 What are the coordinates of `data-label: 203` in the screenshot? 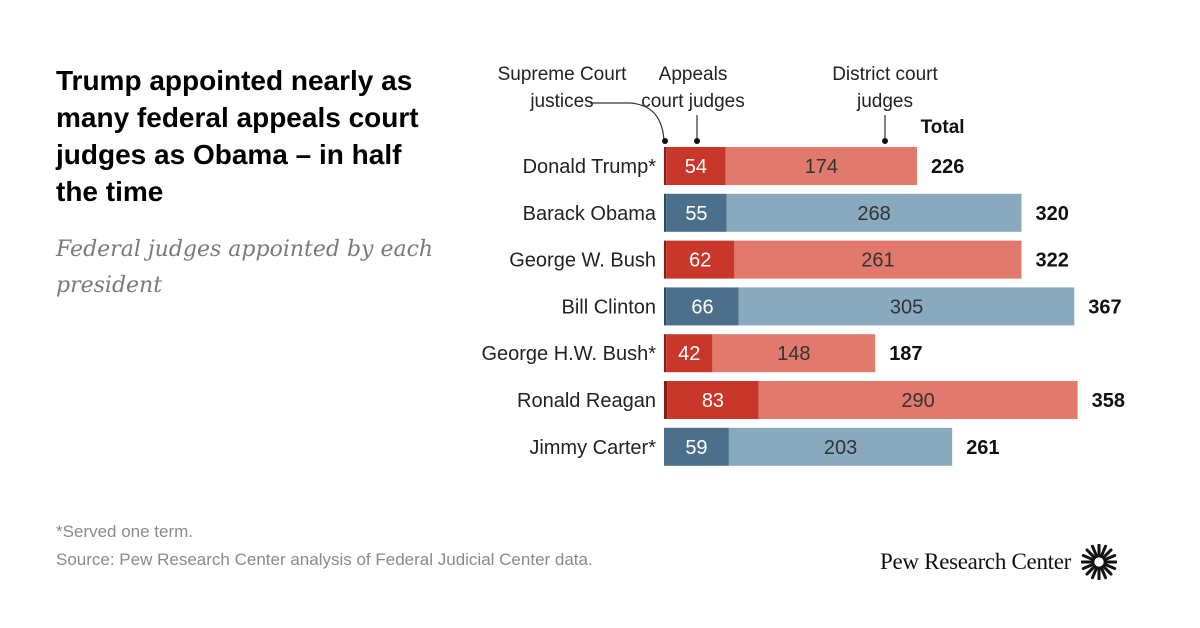 It's located at (840, 448).